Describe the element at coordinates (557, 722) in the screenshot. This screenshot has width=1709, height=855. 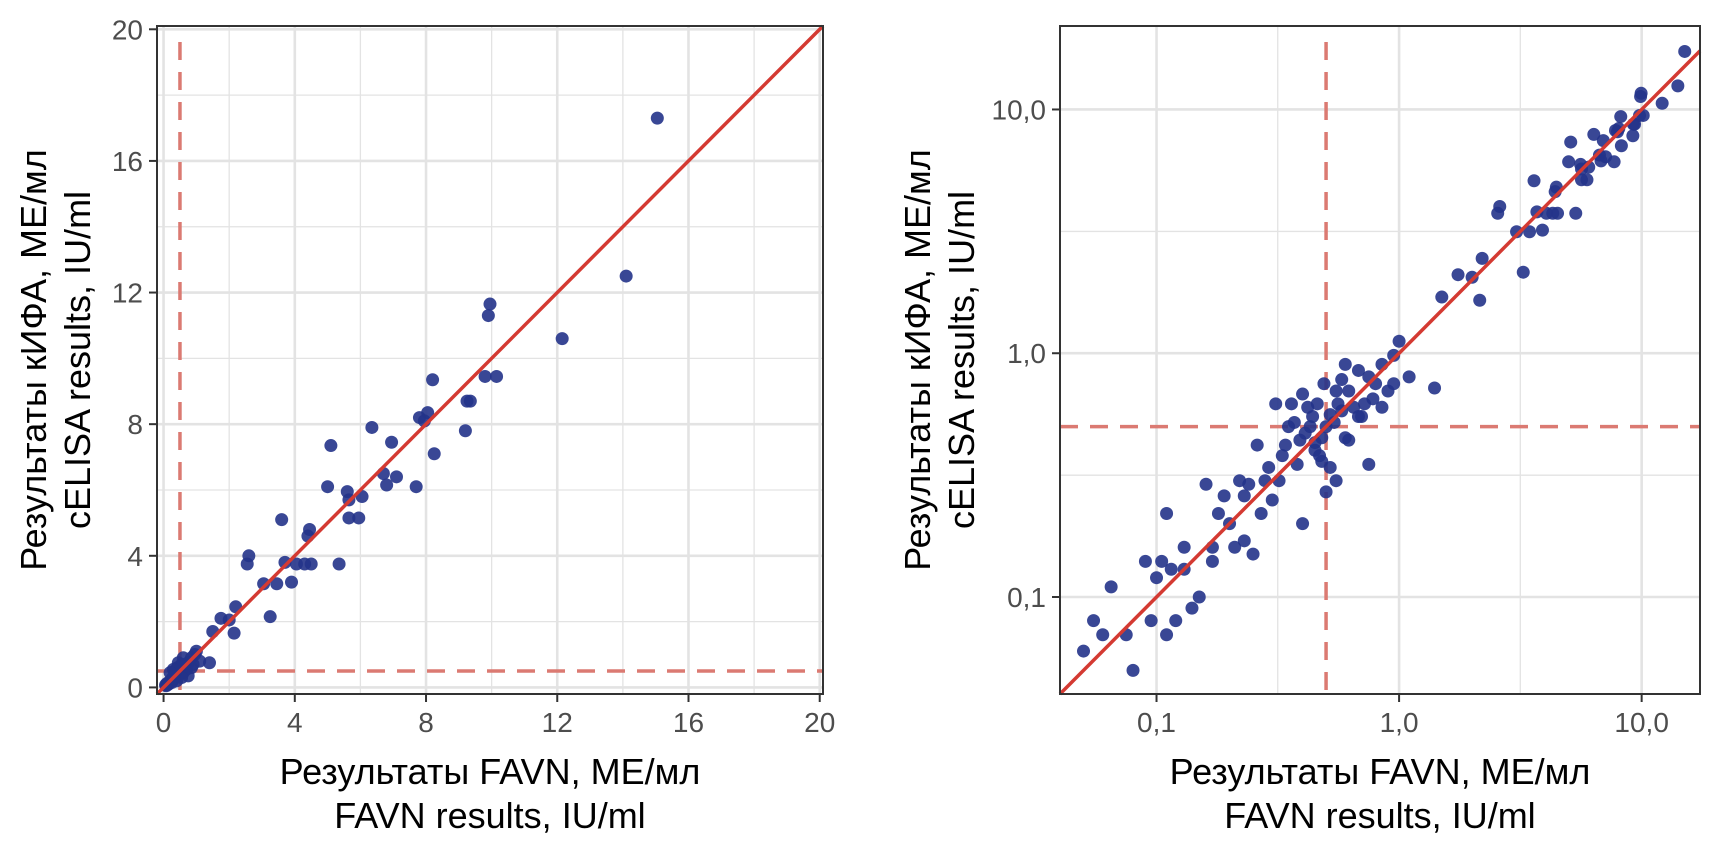
I see `x-tick-label: 12` at that location.